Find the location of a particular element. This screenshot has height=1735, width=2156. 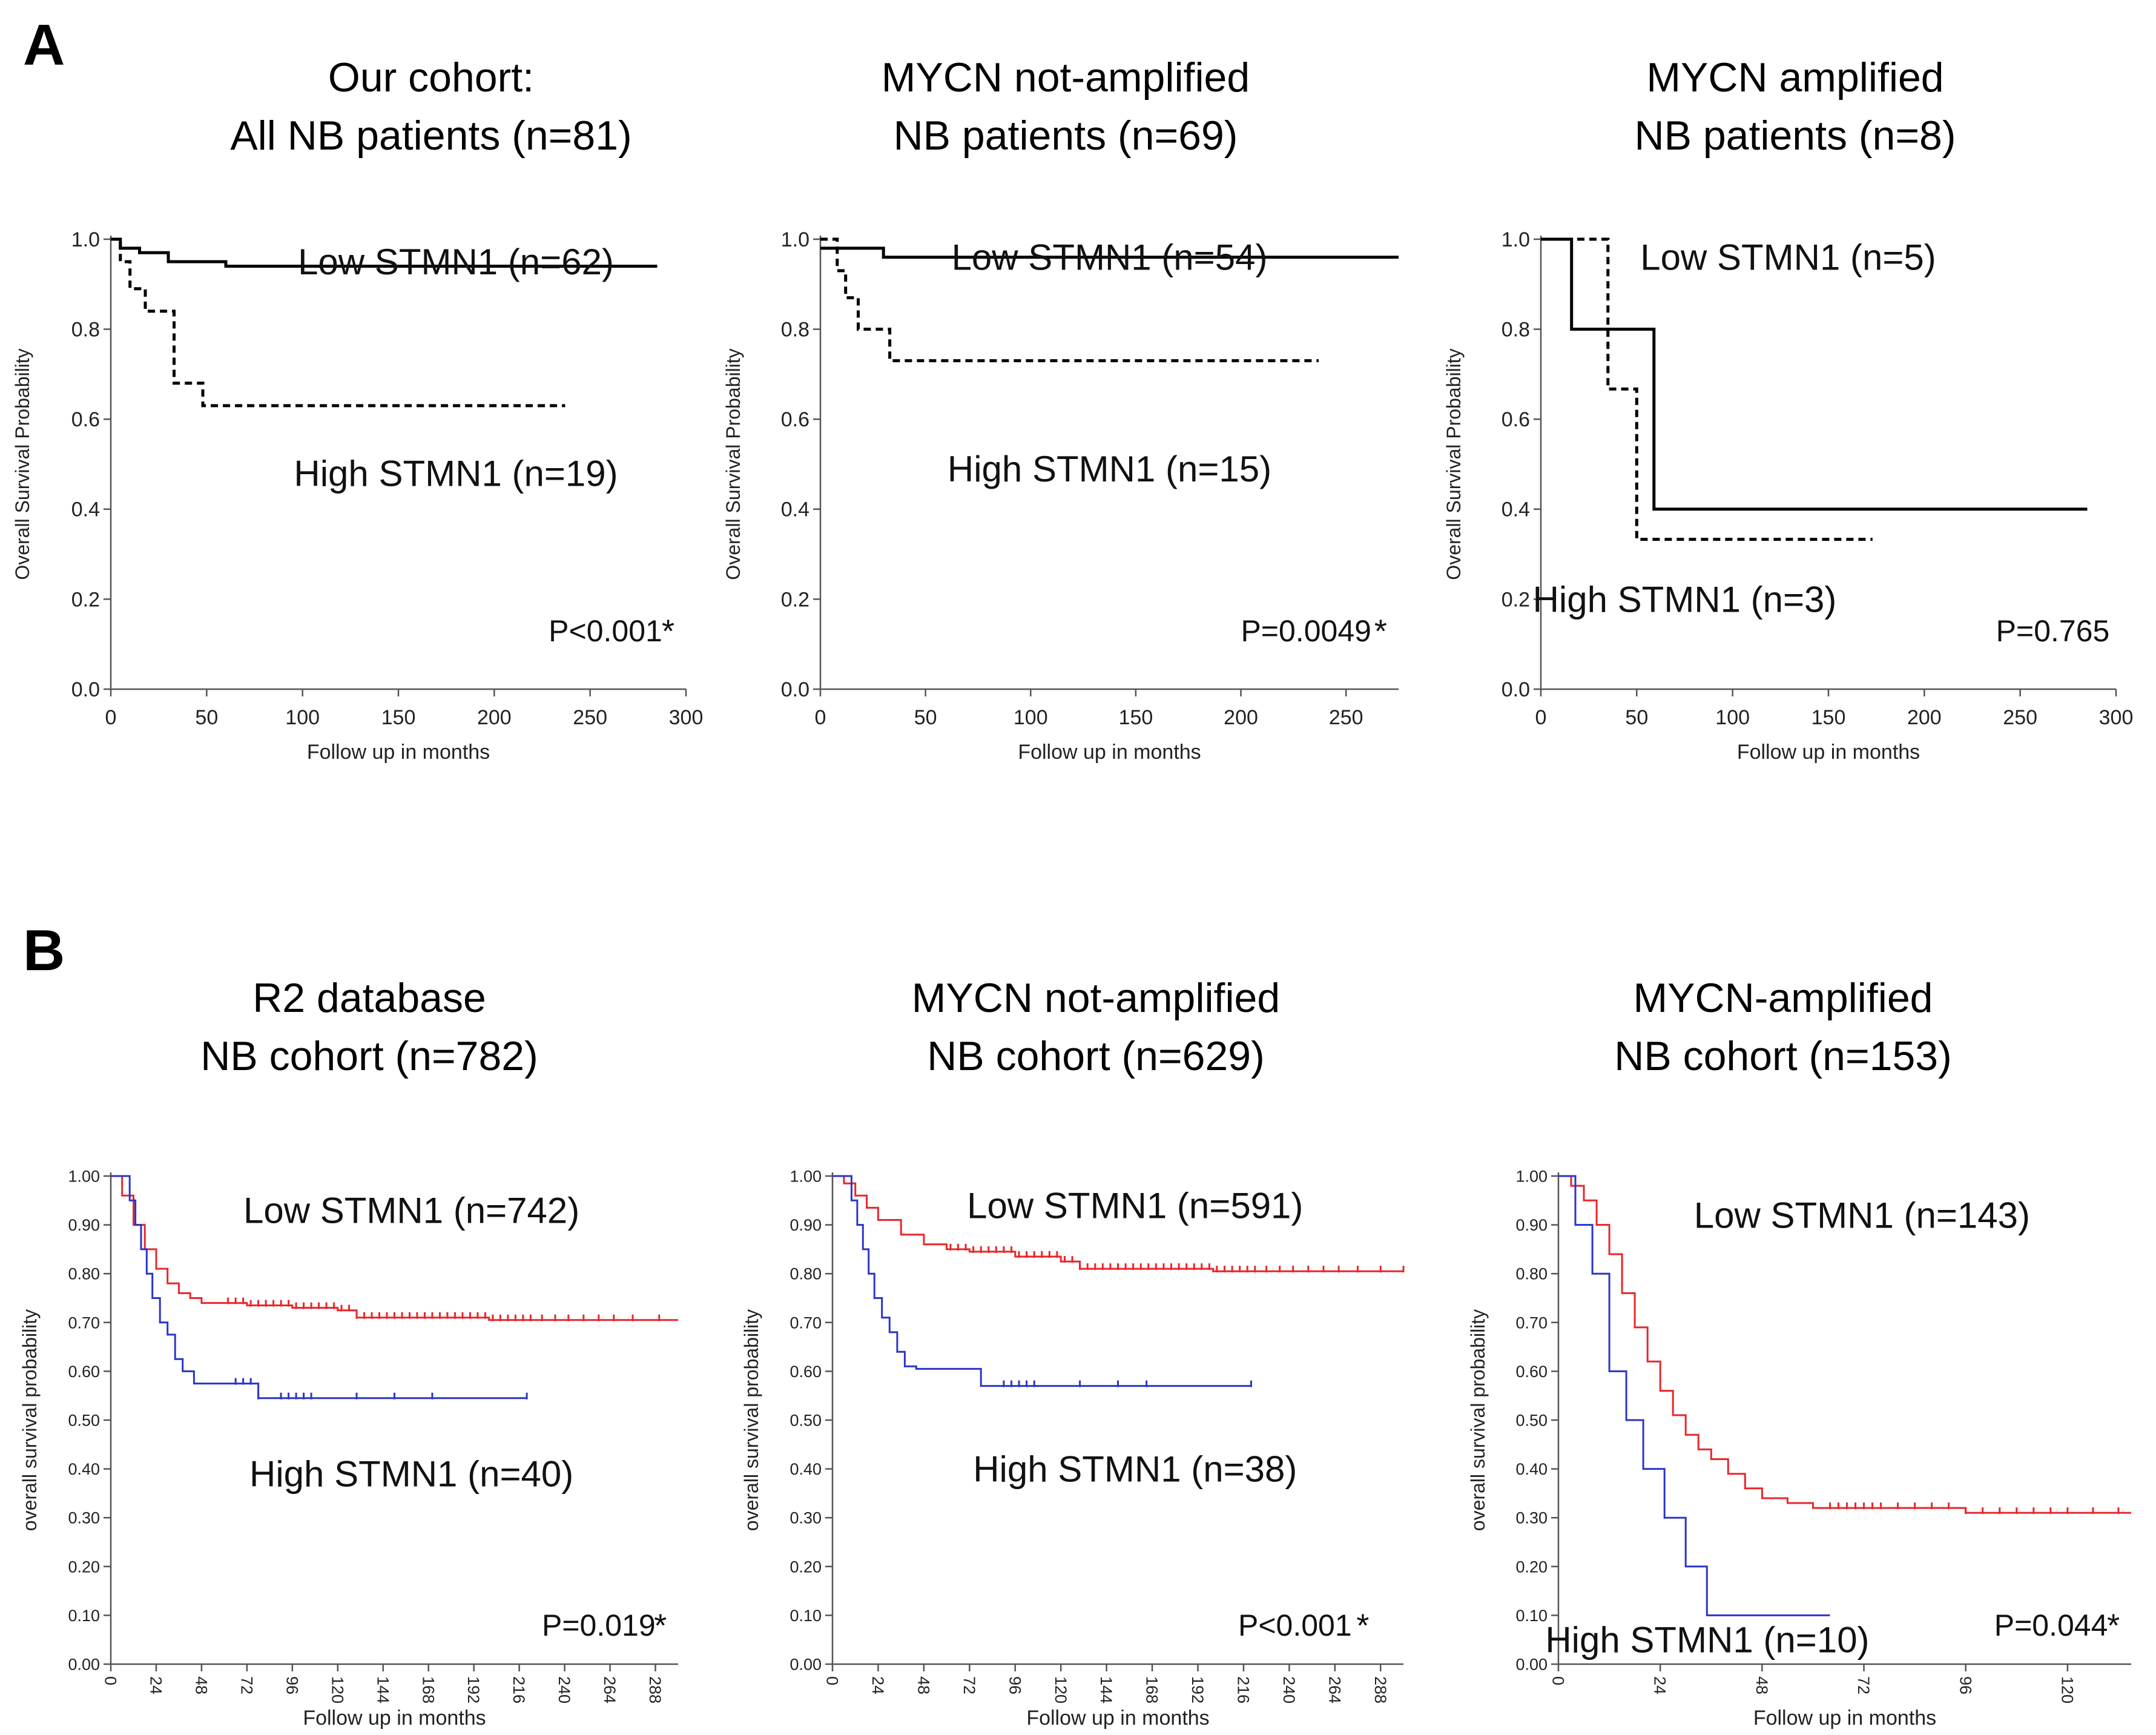

chart-5-annotation-3: P<0.001 is located at coordinates (1295, 1625).